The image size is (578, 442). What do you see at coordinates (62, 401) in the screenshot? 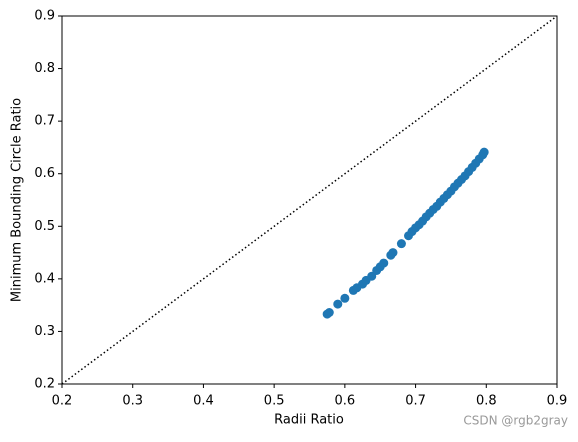
I see `x-tick-label: 0.2` at bounding box center [62, 401].